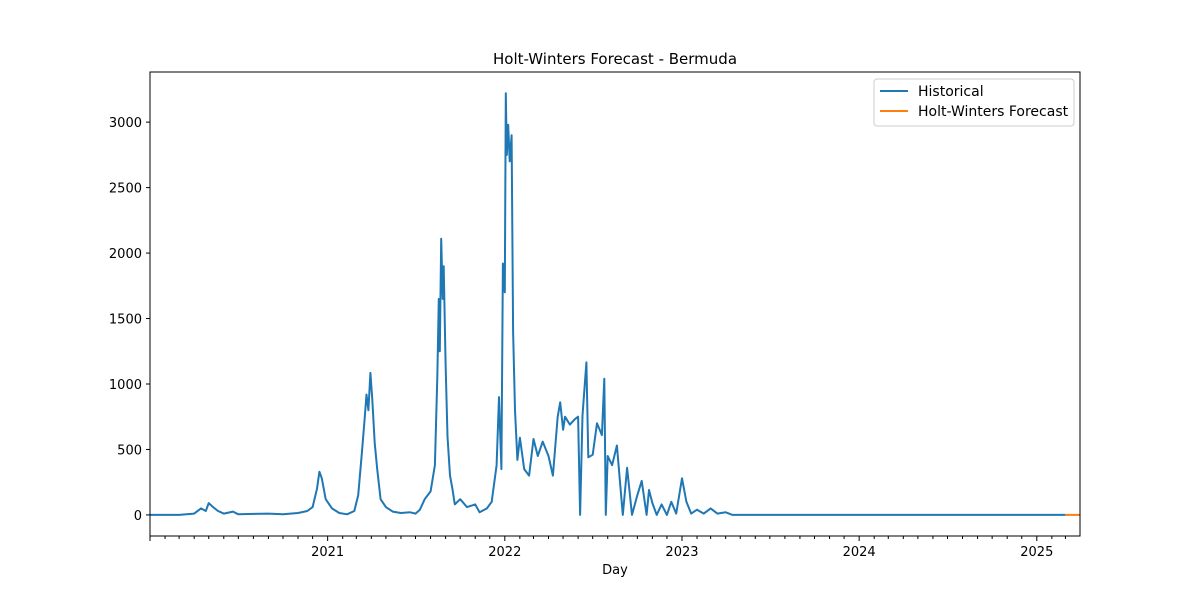 The width and height of the screenshot is (1200, 604). I want to click on legend-label-historical: Historical, so click(951, 92).